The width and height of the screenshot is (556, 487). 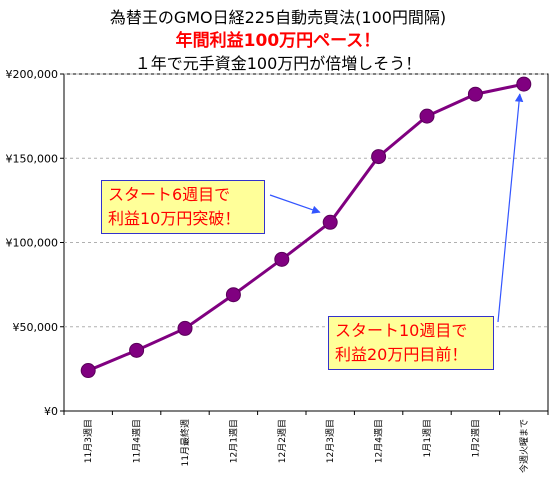 I want to click on callout-week10-line2: 利益20万円目前！, so click(x=401, y=354).